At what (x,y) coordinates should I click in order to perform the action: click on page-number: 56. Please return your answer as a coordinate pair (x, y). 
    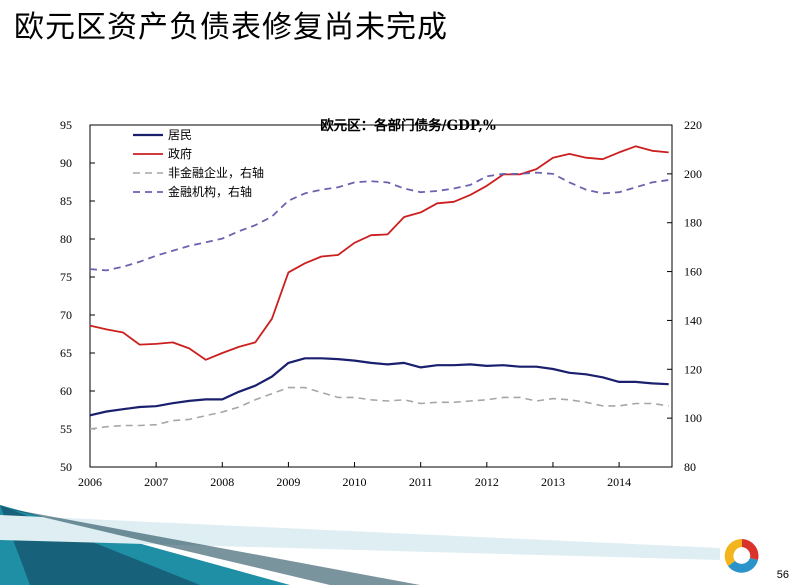
    Looking at the image, I should click on (782, 575).